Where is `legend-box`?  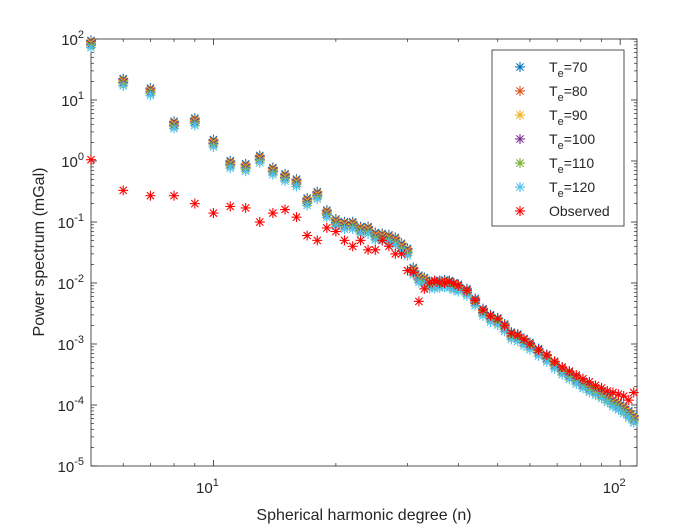
legend-box is located at coordinates (558, 138).